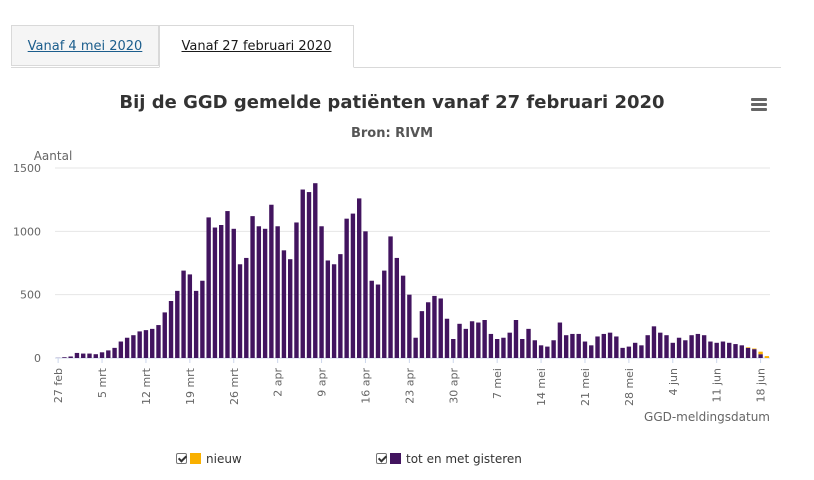  I want to click on y-tick-label-500: 500, so click(30, 295).